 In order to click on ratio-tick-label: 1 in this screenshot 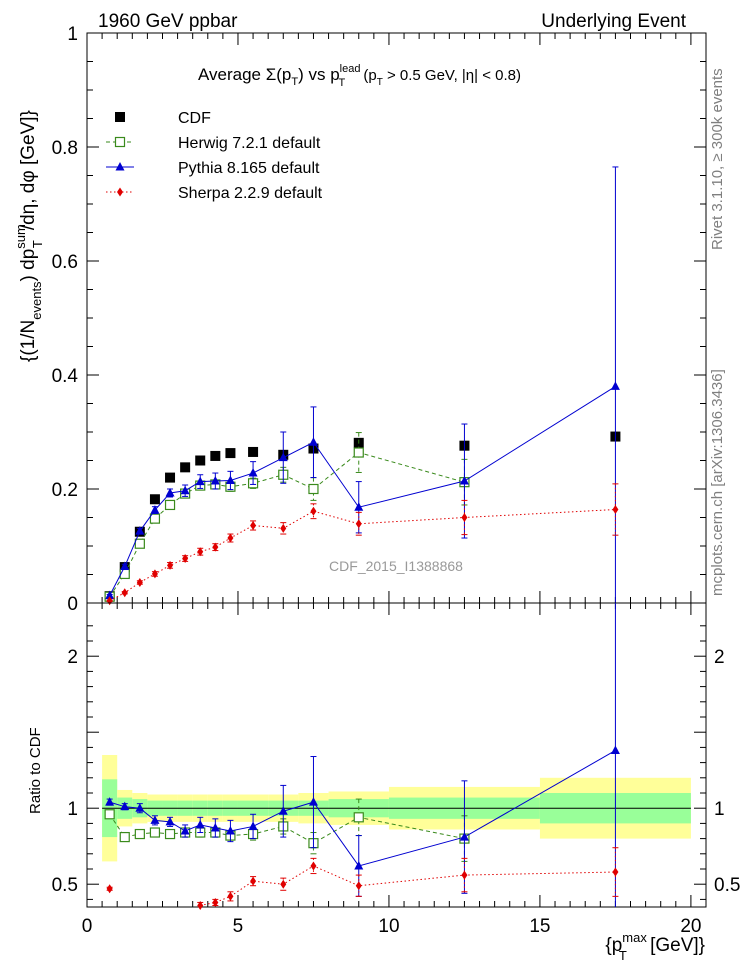, I will do `click(72, 809)`.